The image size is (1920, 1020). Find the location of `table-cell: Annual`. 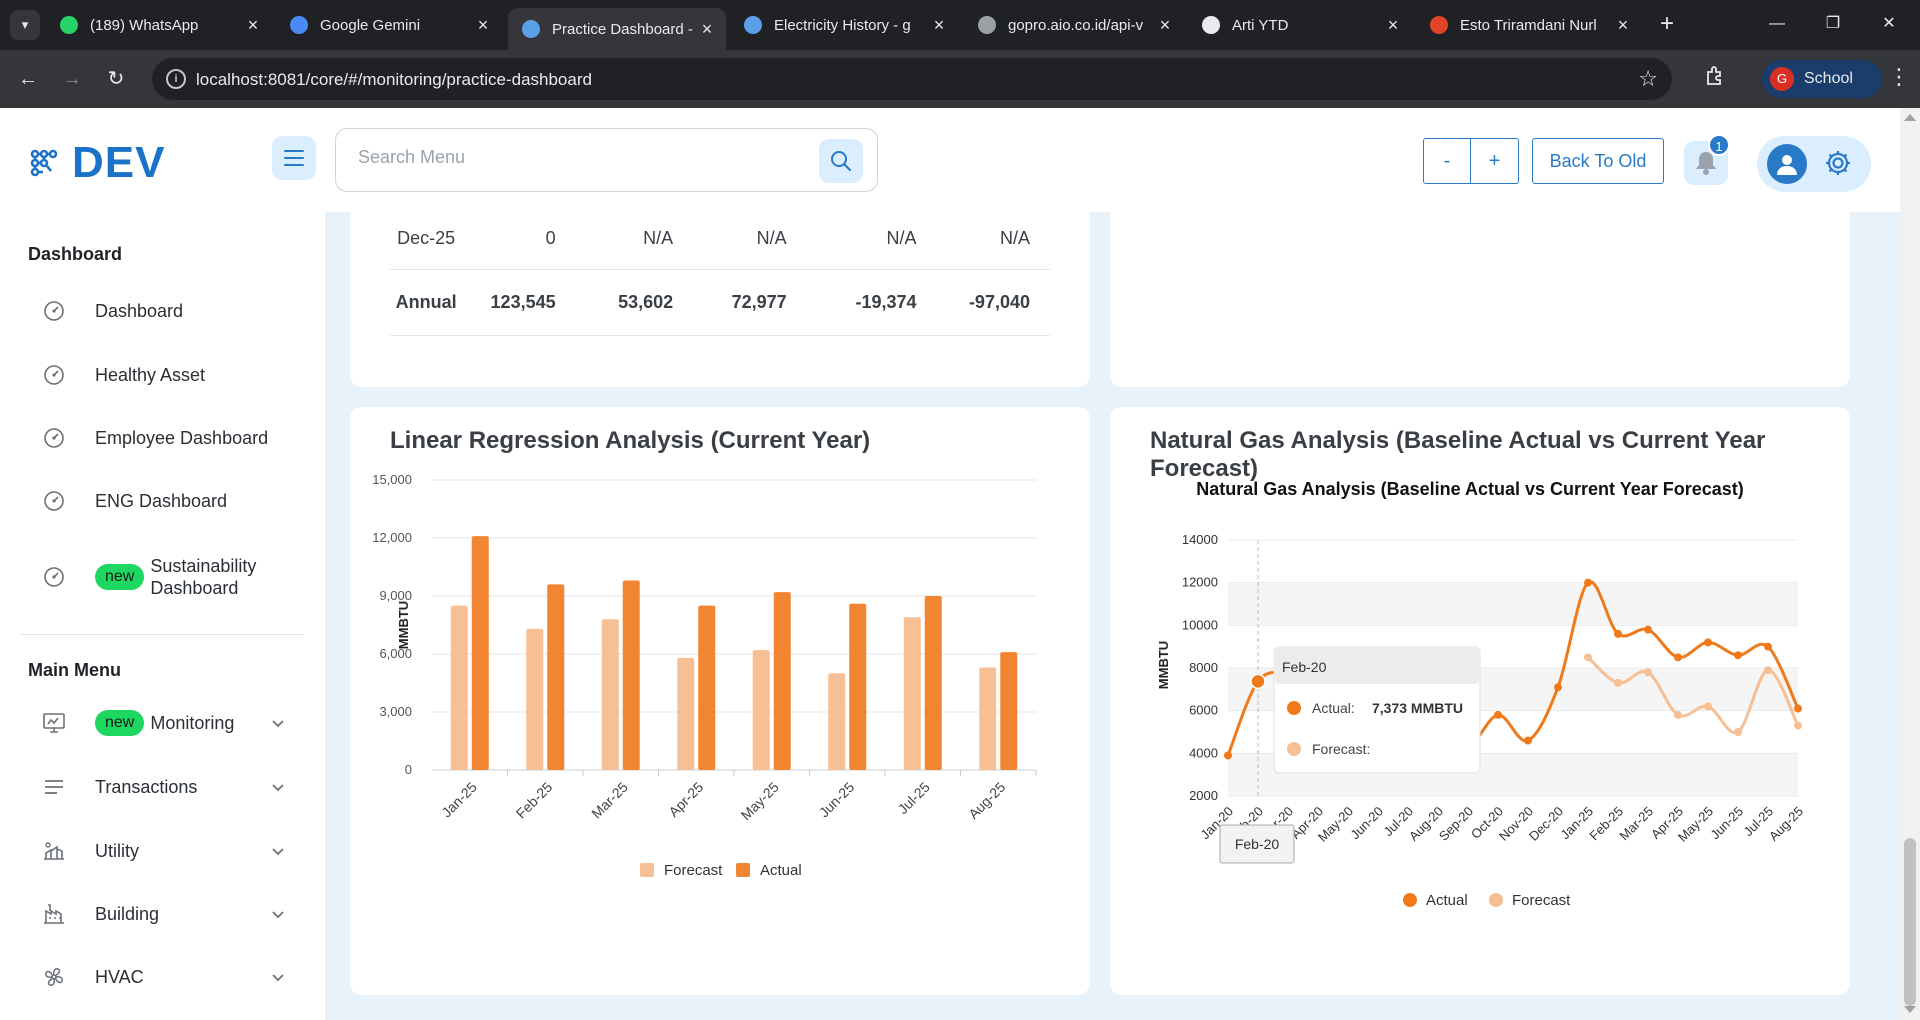

table-cell: Annual is located at coordinates (426, 301).